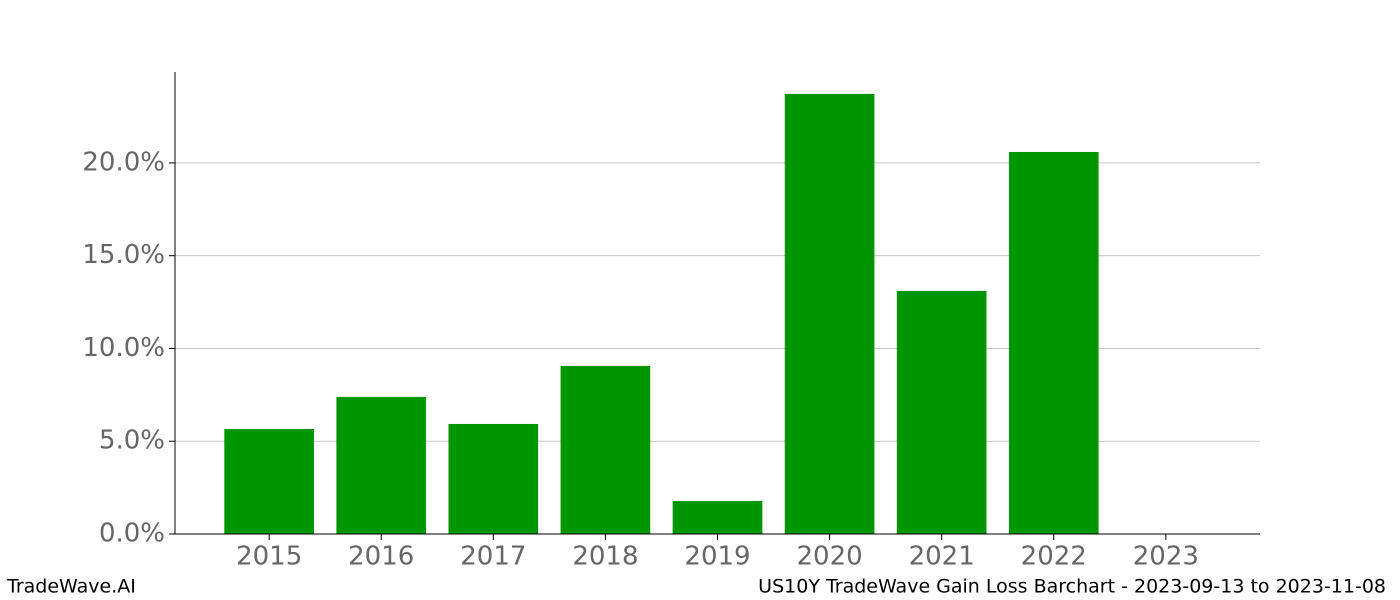 This screenshot has width=1400, height=600. What do you see at coordinates (717, 557) in the screenshot?
I see `x-tick-label: 2019` at bounding box center [717, 557].